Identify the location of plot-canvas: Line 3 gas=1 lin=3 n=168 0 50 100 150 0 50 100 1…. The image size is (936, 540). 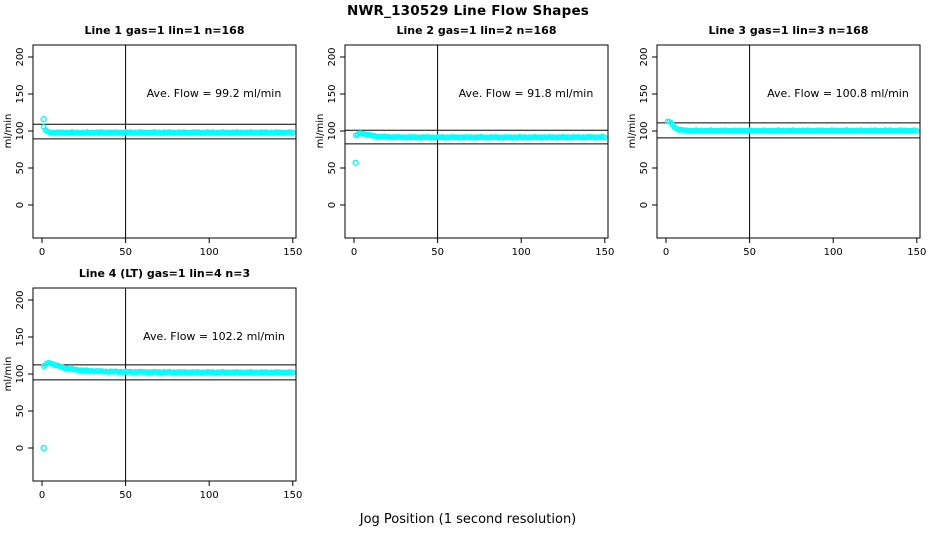
(776, 141).